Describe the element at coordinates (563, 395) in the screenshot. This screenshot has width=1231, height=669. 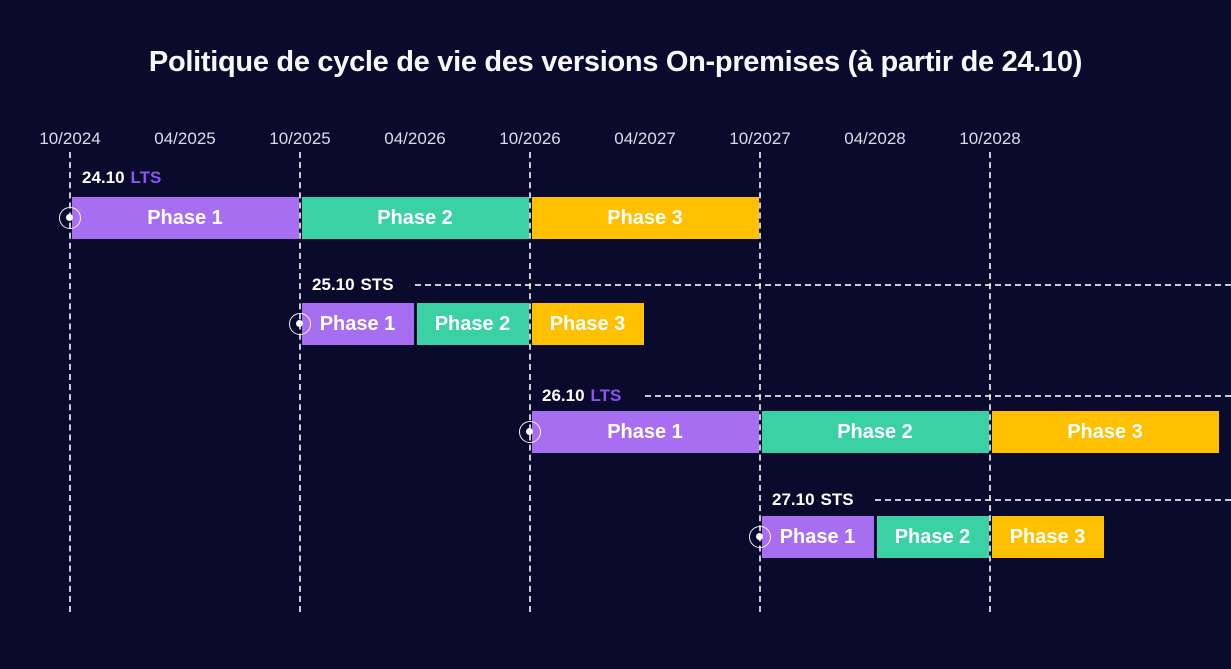
I see `release-version: 26.10` at that location.